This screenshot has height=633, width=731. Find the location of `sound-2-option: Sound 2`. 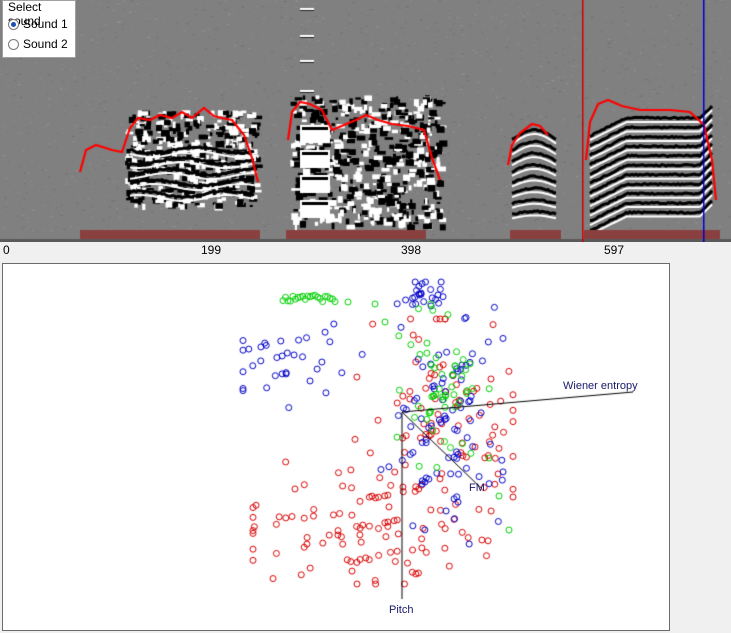

sound-2-option: Sound 2 is located at coordinates (38, 44).